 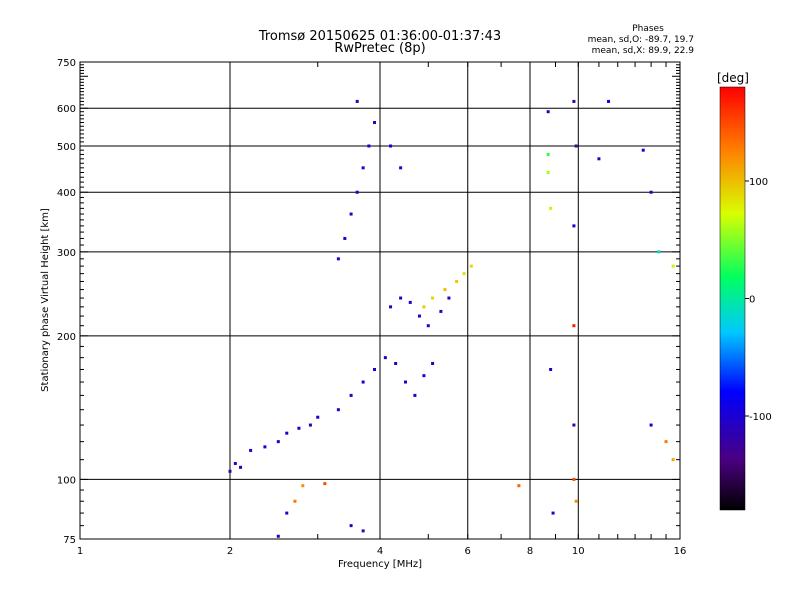 I want to click on y-tick-label: 400, so click(x=66, y=193).